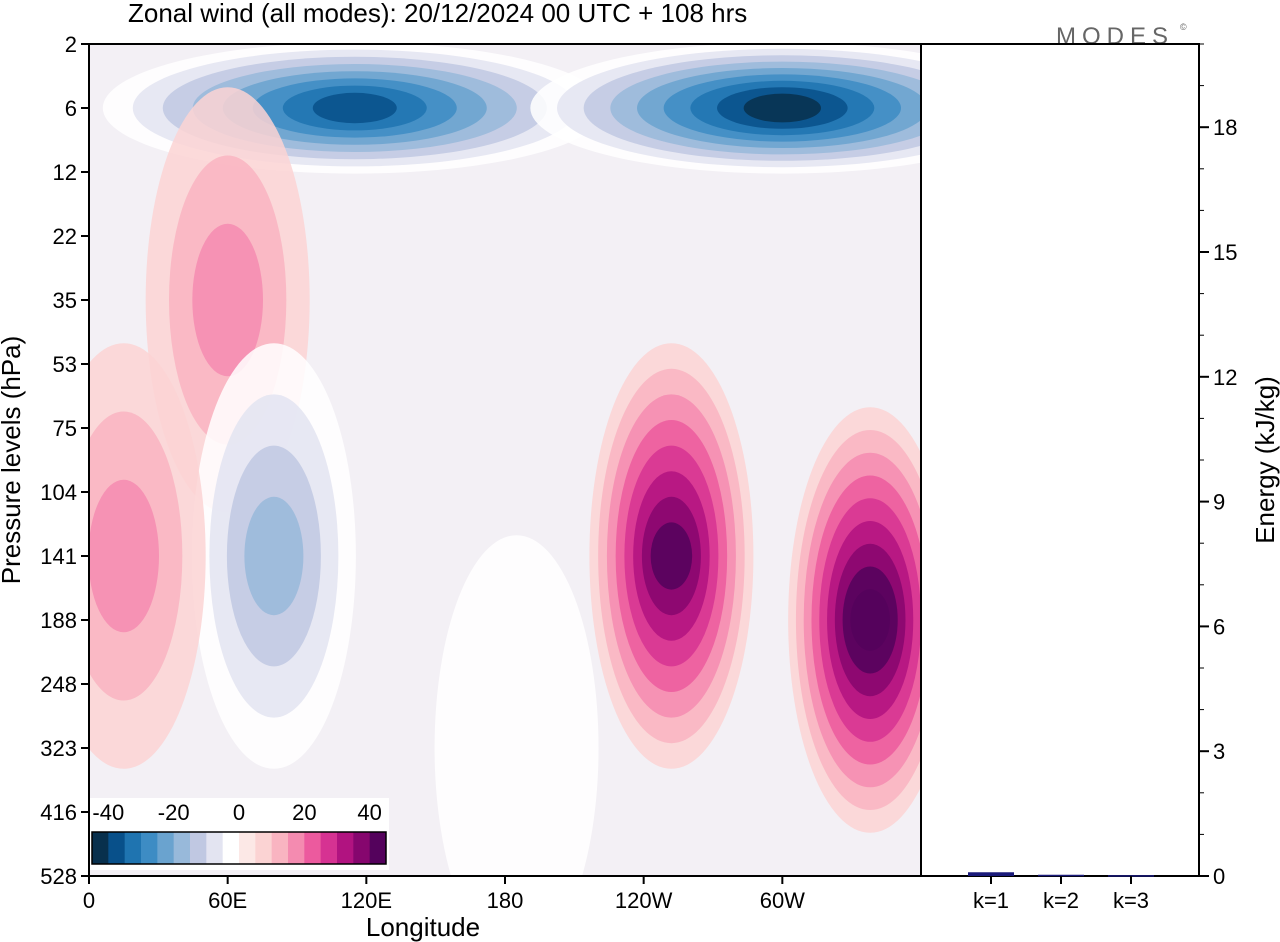 The image size is (1280, 942). I want to click on x-tick-label: 180, so click(505, 900).